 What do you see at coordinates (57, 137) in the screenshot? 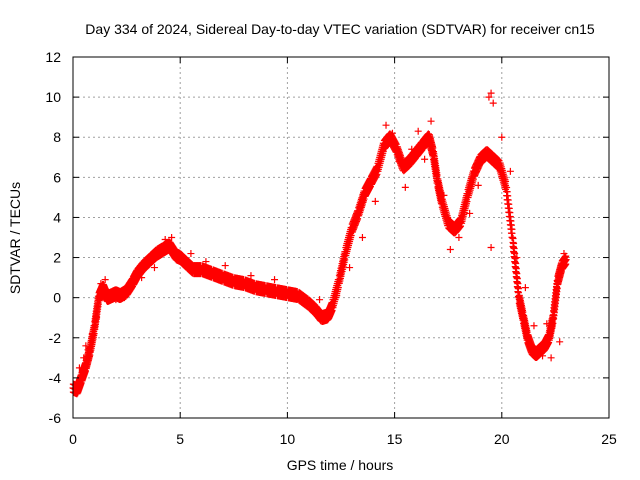
I see `y-tick-label: 8` at bounding box center [57, 137].